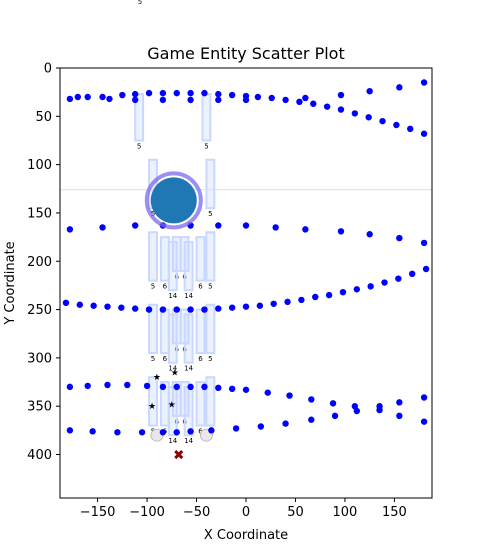  What do you see at coordinates (246, 535) in the screenshot?
I see `x-axis-label: X Coordinate` at bounding box center [246, 535].